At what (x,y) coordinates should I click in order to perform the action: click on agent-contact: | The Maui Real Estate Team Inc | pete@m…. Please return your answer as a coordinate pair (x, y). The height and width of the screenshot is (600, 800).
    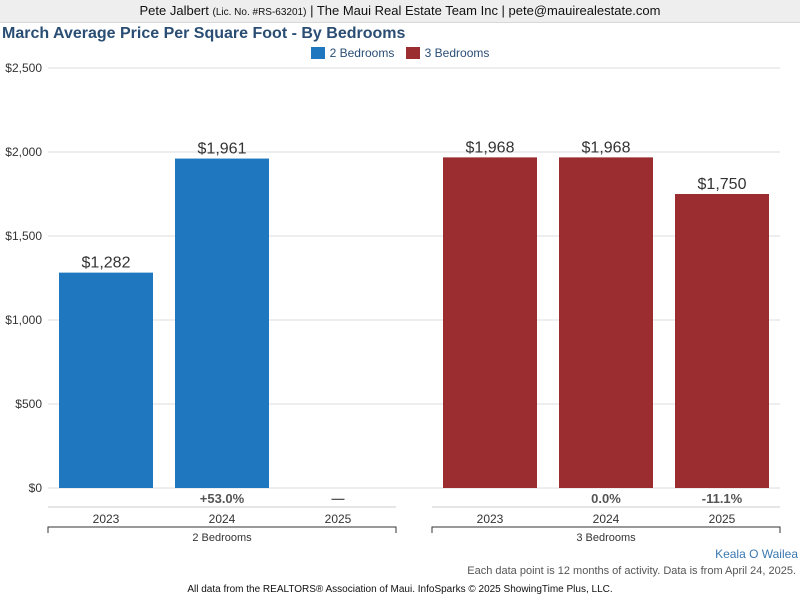
    Looking at the image, I should click on (485, 10).